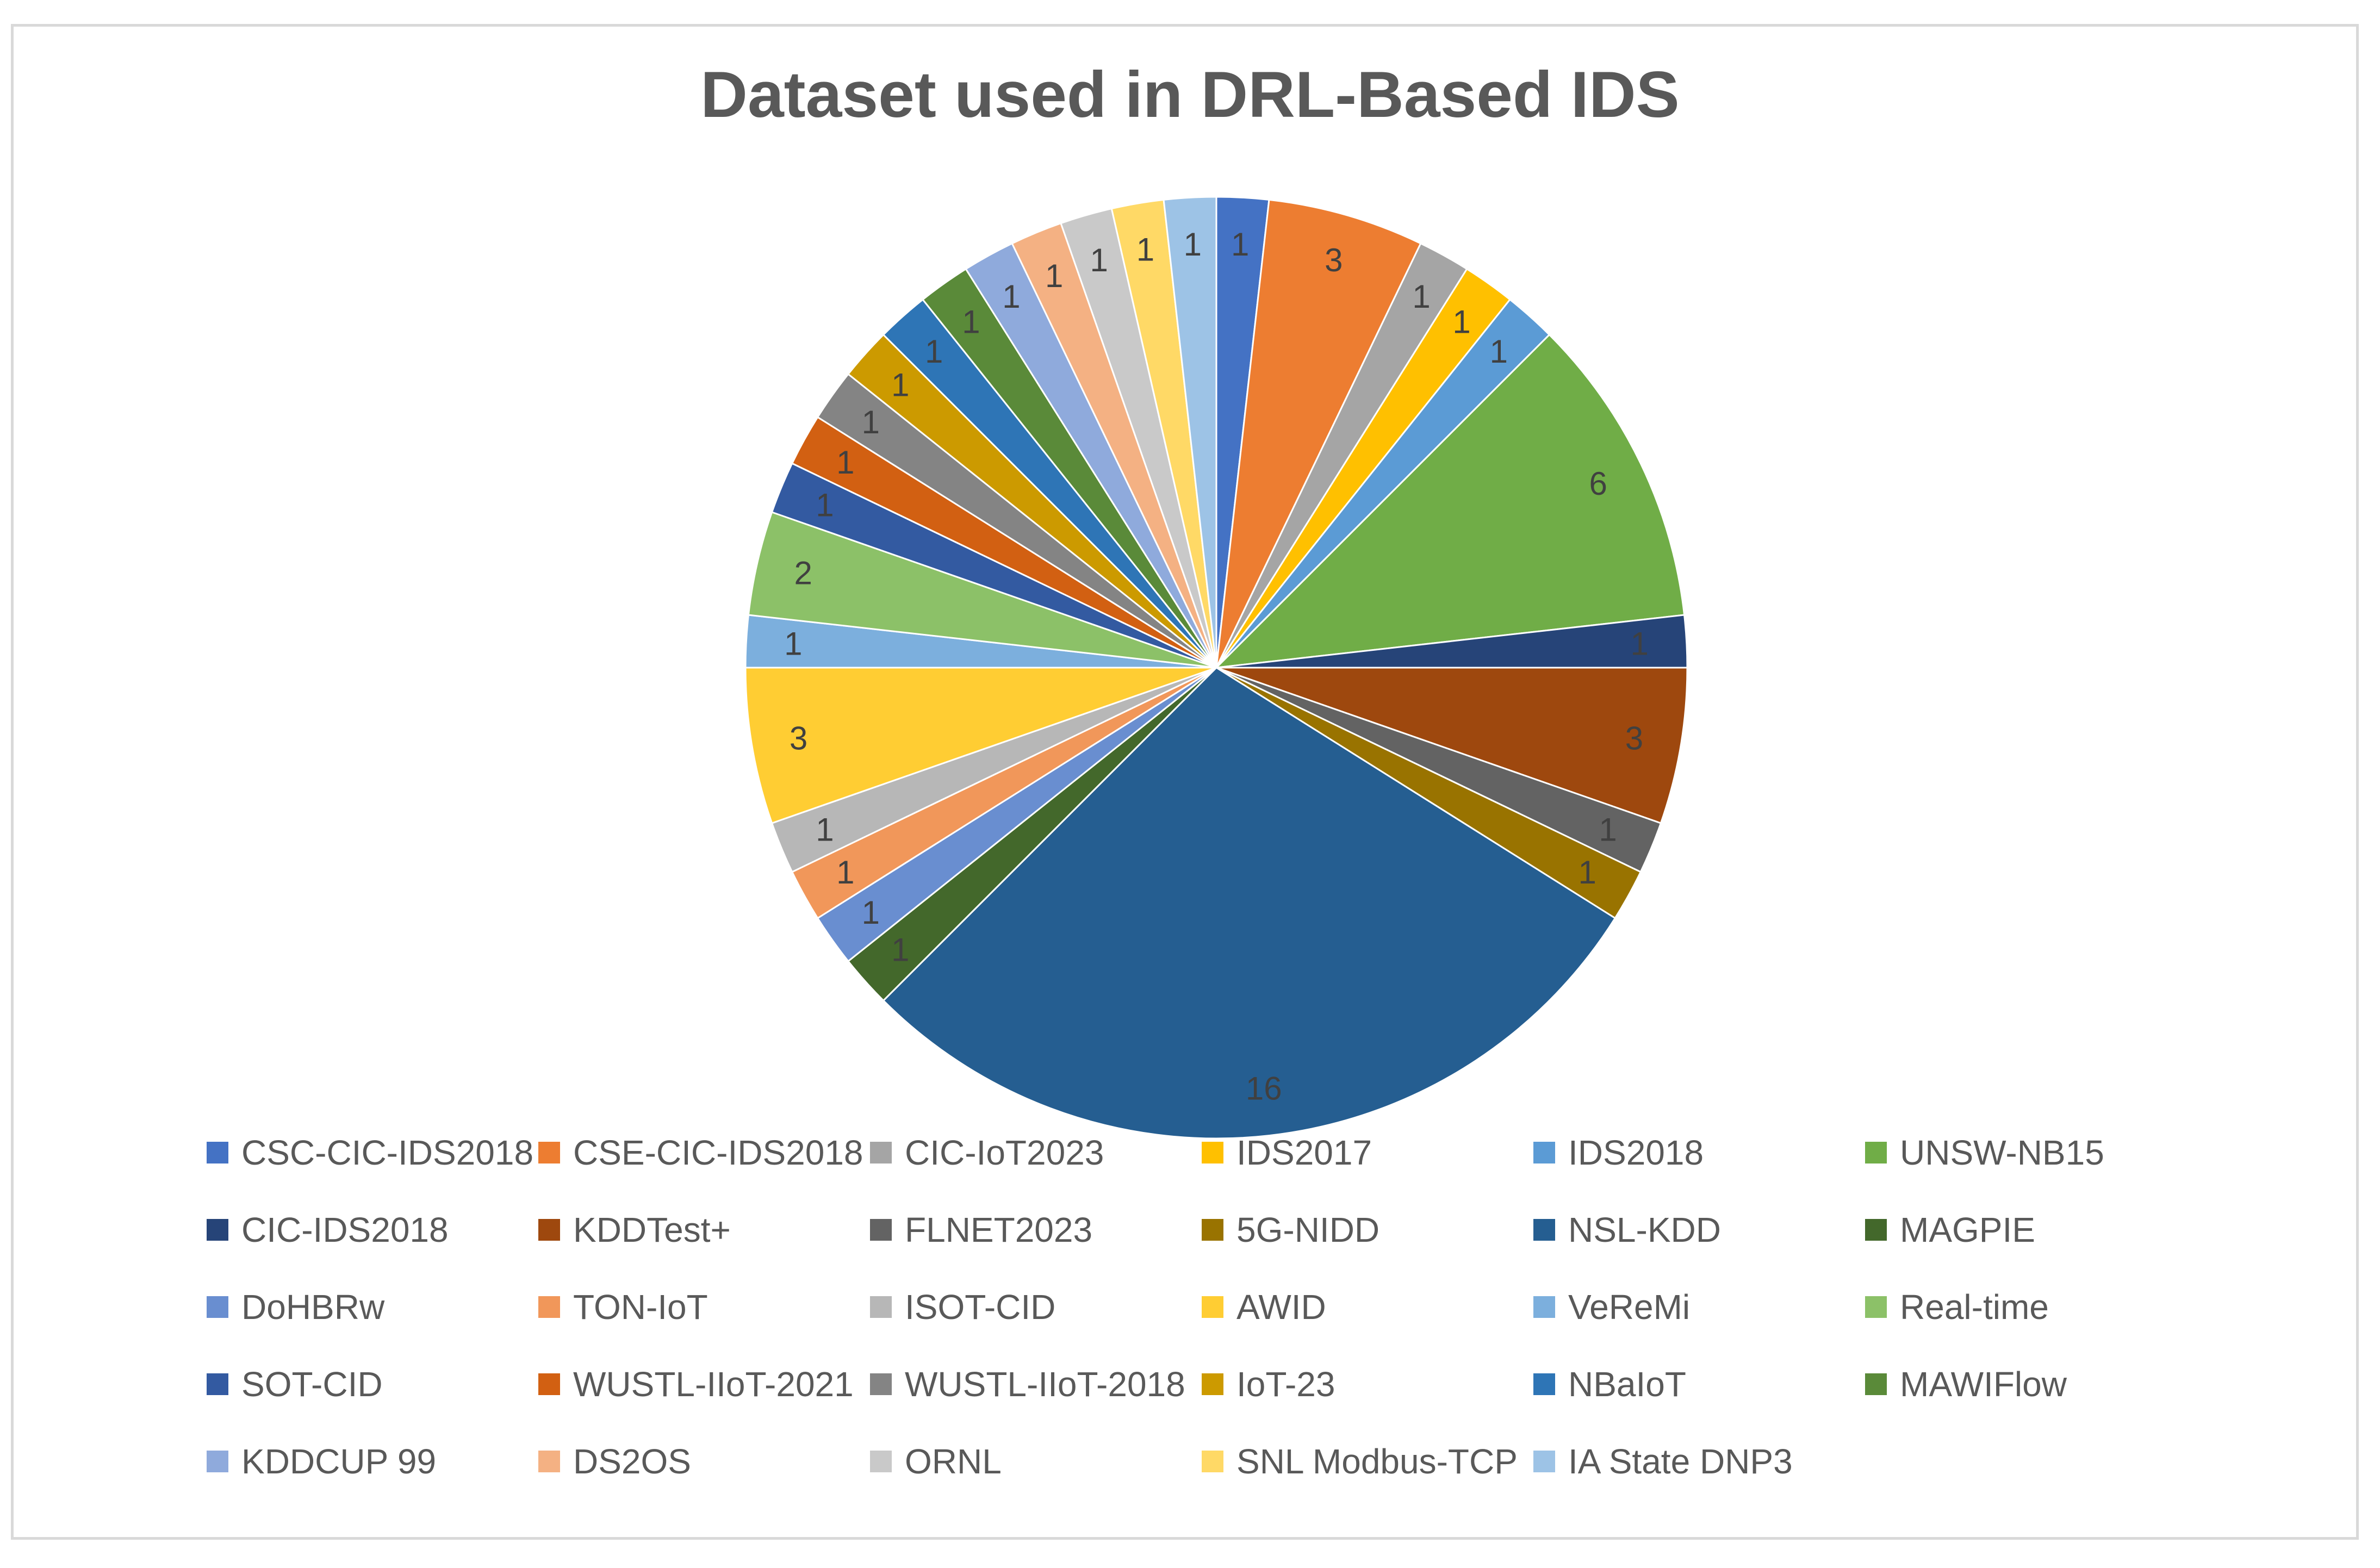 Image resolution: width=2380 pixels, height=1568 pixels. What do you see at coordinates (1598, 483) in the screenshot?
I see `data-label: 6` at bounding box center [1598, 483].